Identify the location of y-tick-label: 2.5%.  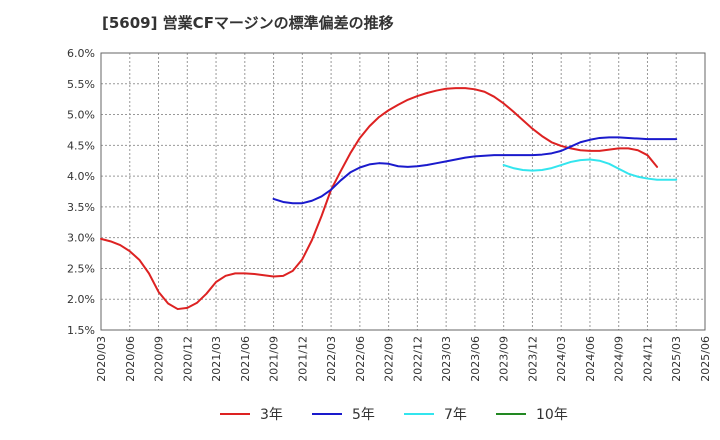
(81, 268).